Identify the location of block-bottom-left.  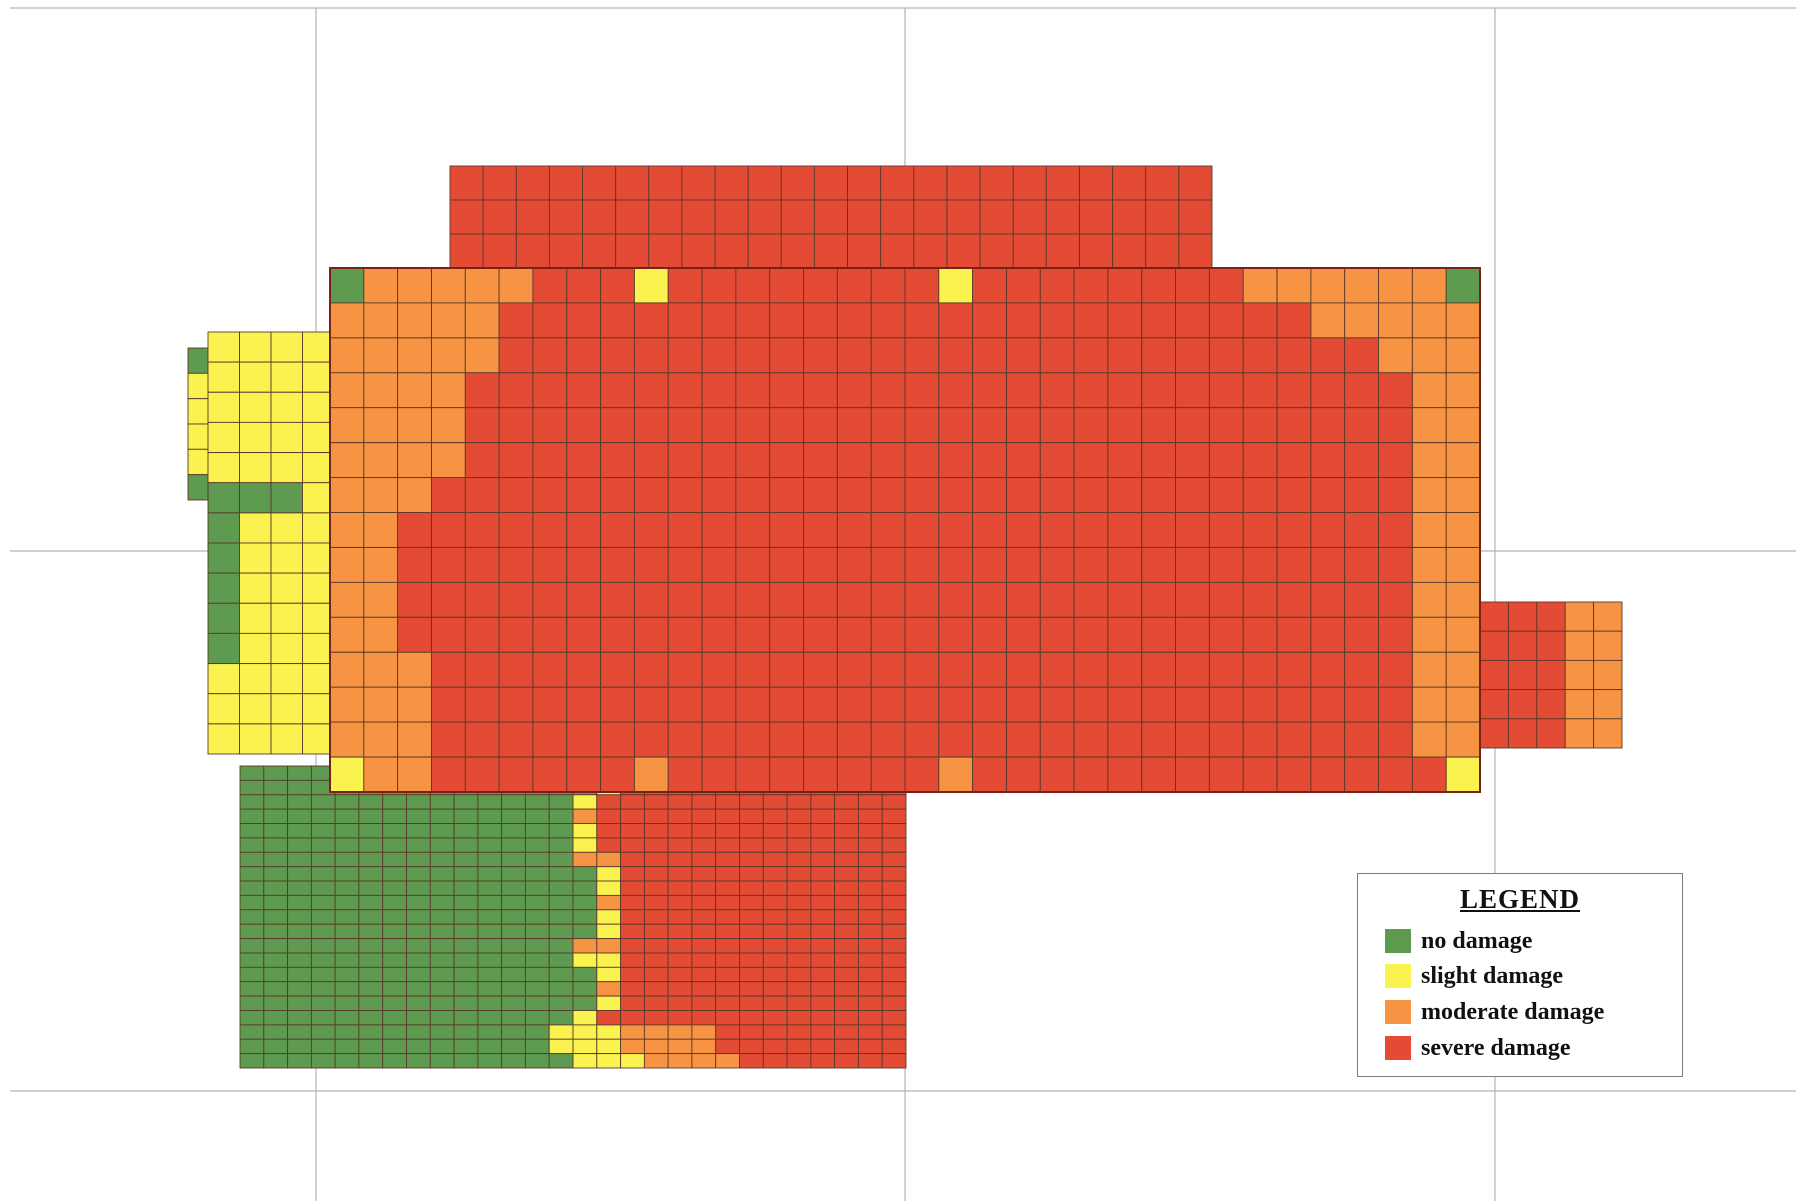
(573, 917).